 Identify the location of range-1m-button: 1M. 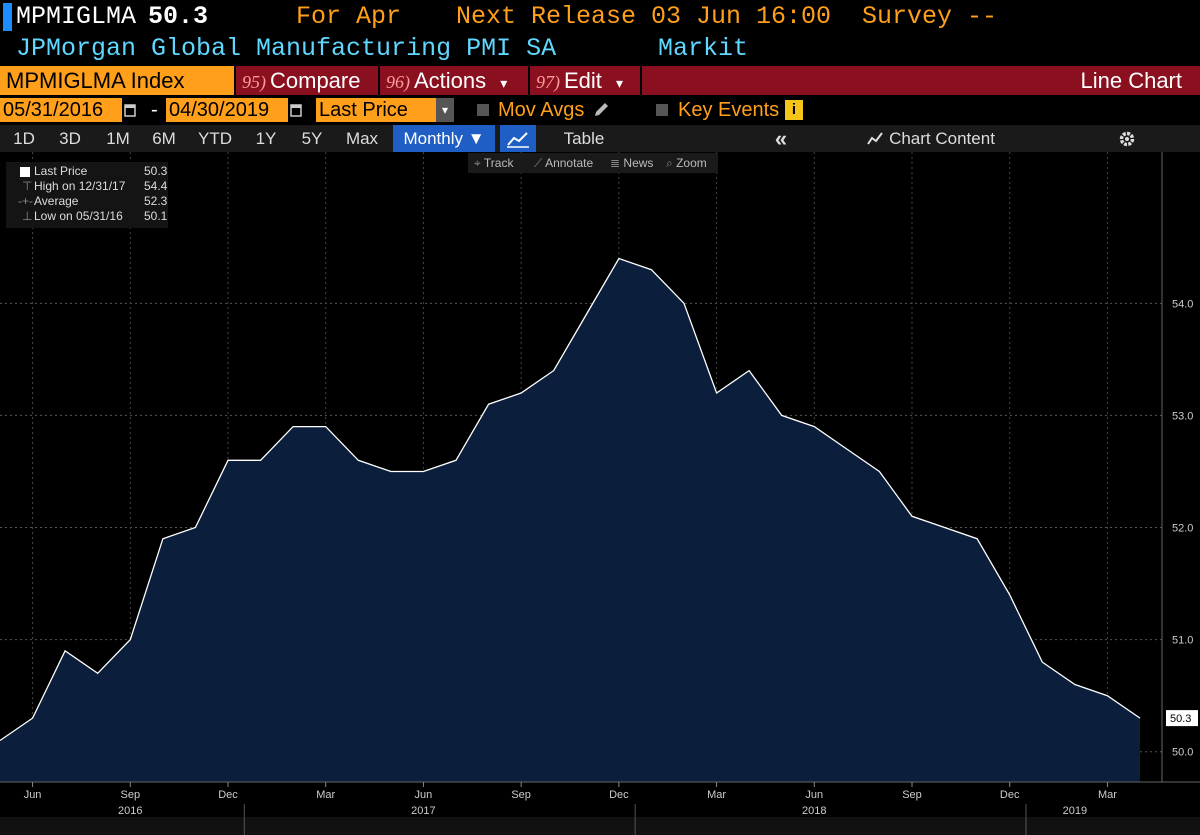
(118, 138).